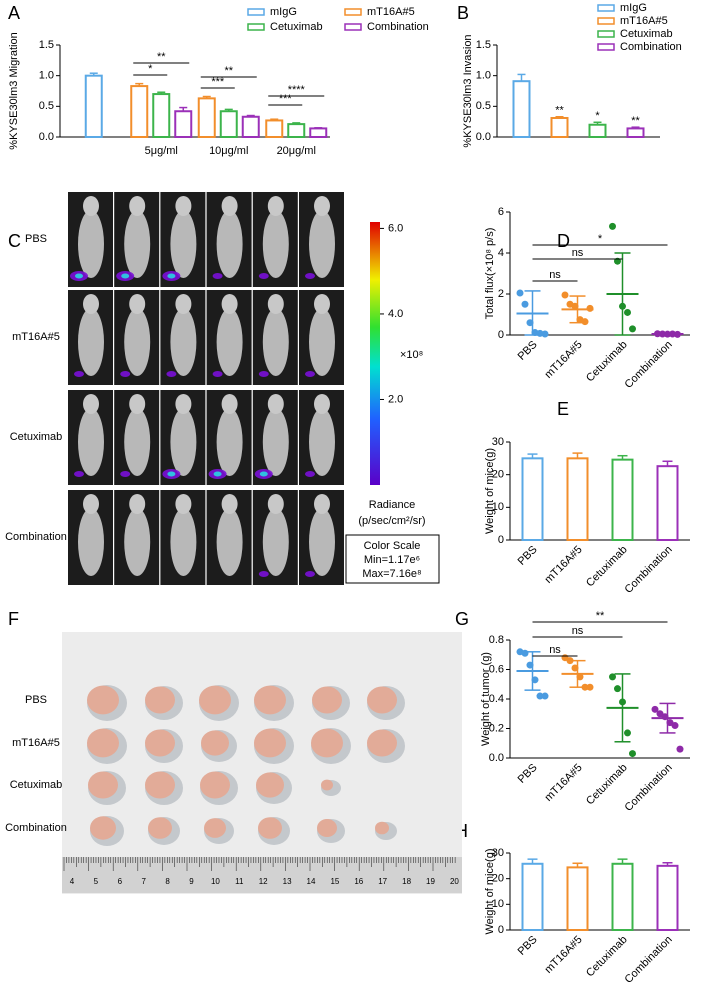 The width and height of the screenshot is (710, 992). What do you see at coordinates (406, 881) in the screenshot?
I see `ruler-label: 18` at bounding box center [406, 881].